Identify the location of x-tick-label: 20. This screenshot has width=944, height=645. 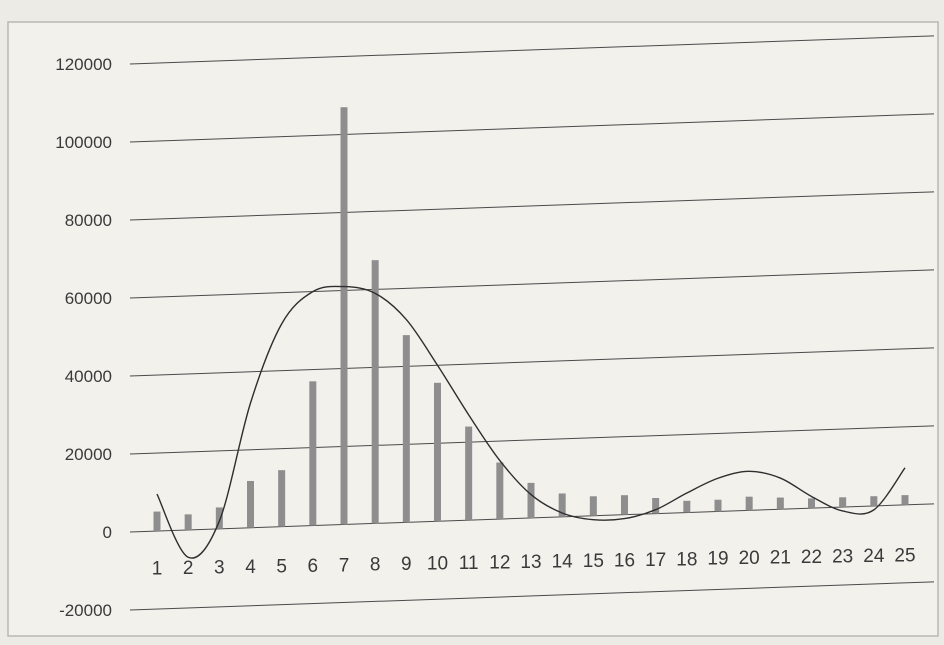
(749, 558).